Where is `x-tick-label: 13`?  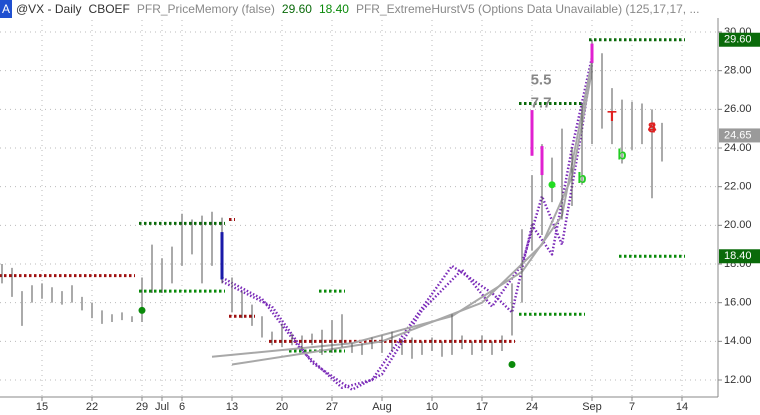 x-tick-label: 13 is located at coordinates (232, 407).